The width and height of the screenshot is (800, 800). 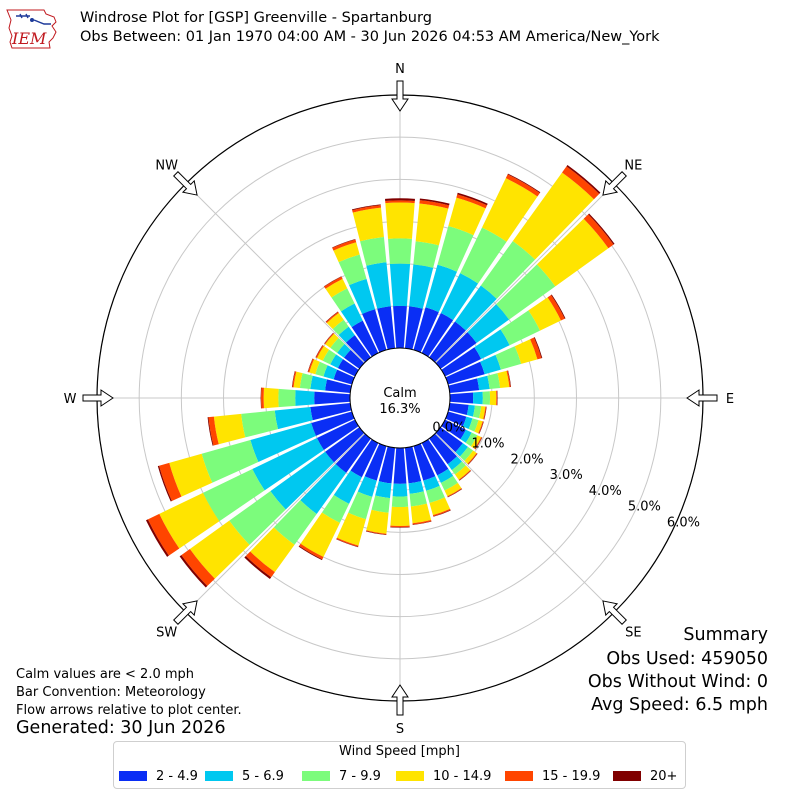 What do you see at coordinates (158, 776) in the screenshot?
I see `legend-item: 2 - 4.9` at bounding box center [158, 776].